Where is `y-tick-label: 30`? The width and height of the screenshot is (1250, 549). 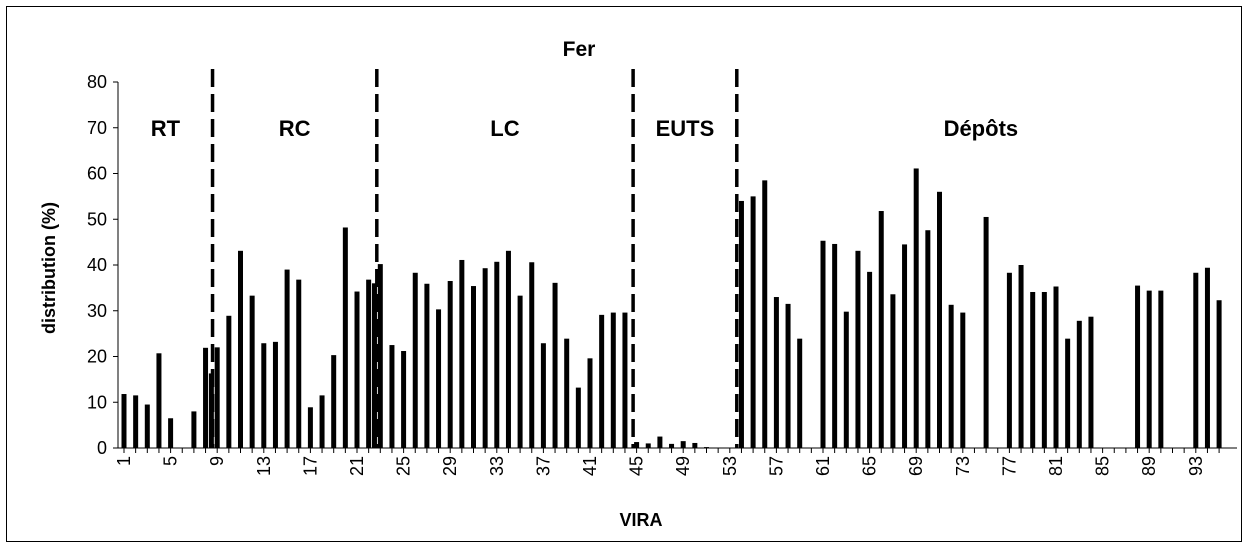
y-tick-label: 30 is located at coordinates (97, 311).